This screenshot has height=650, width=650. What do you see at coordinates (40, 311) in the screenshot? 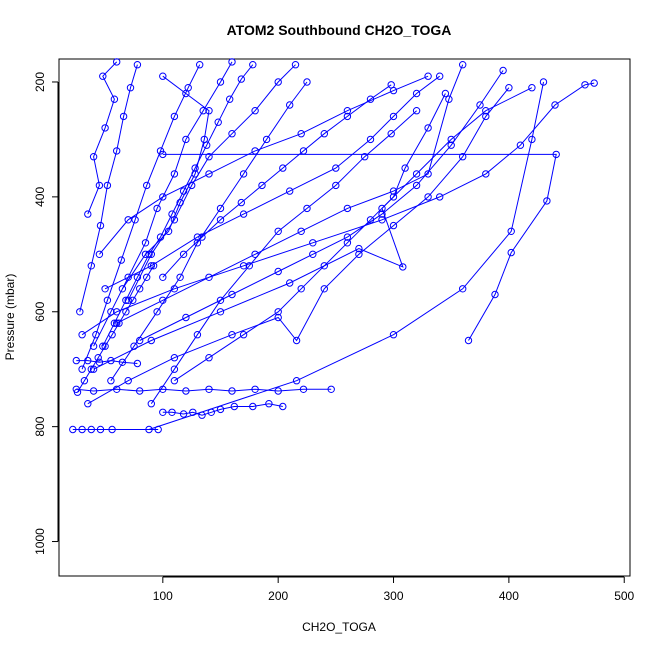
I see `y-tick-label: 600` at bounding box center [40, 311].